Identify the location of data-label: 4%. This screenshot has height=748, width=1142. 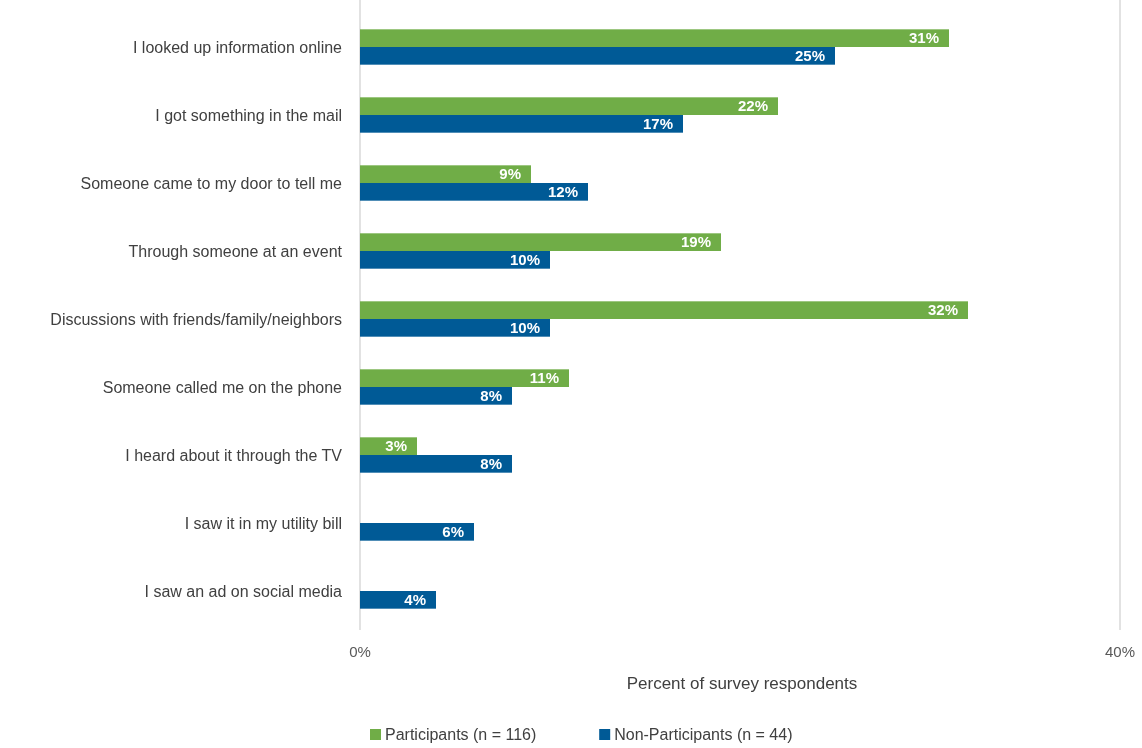
(415, 600).